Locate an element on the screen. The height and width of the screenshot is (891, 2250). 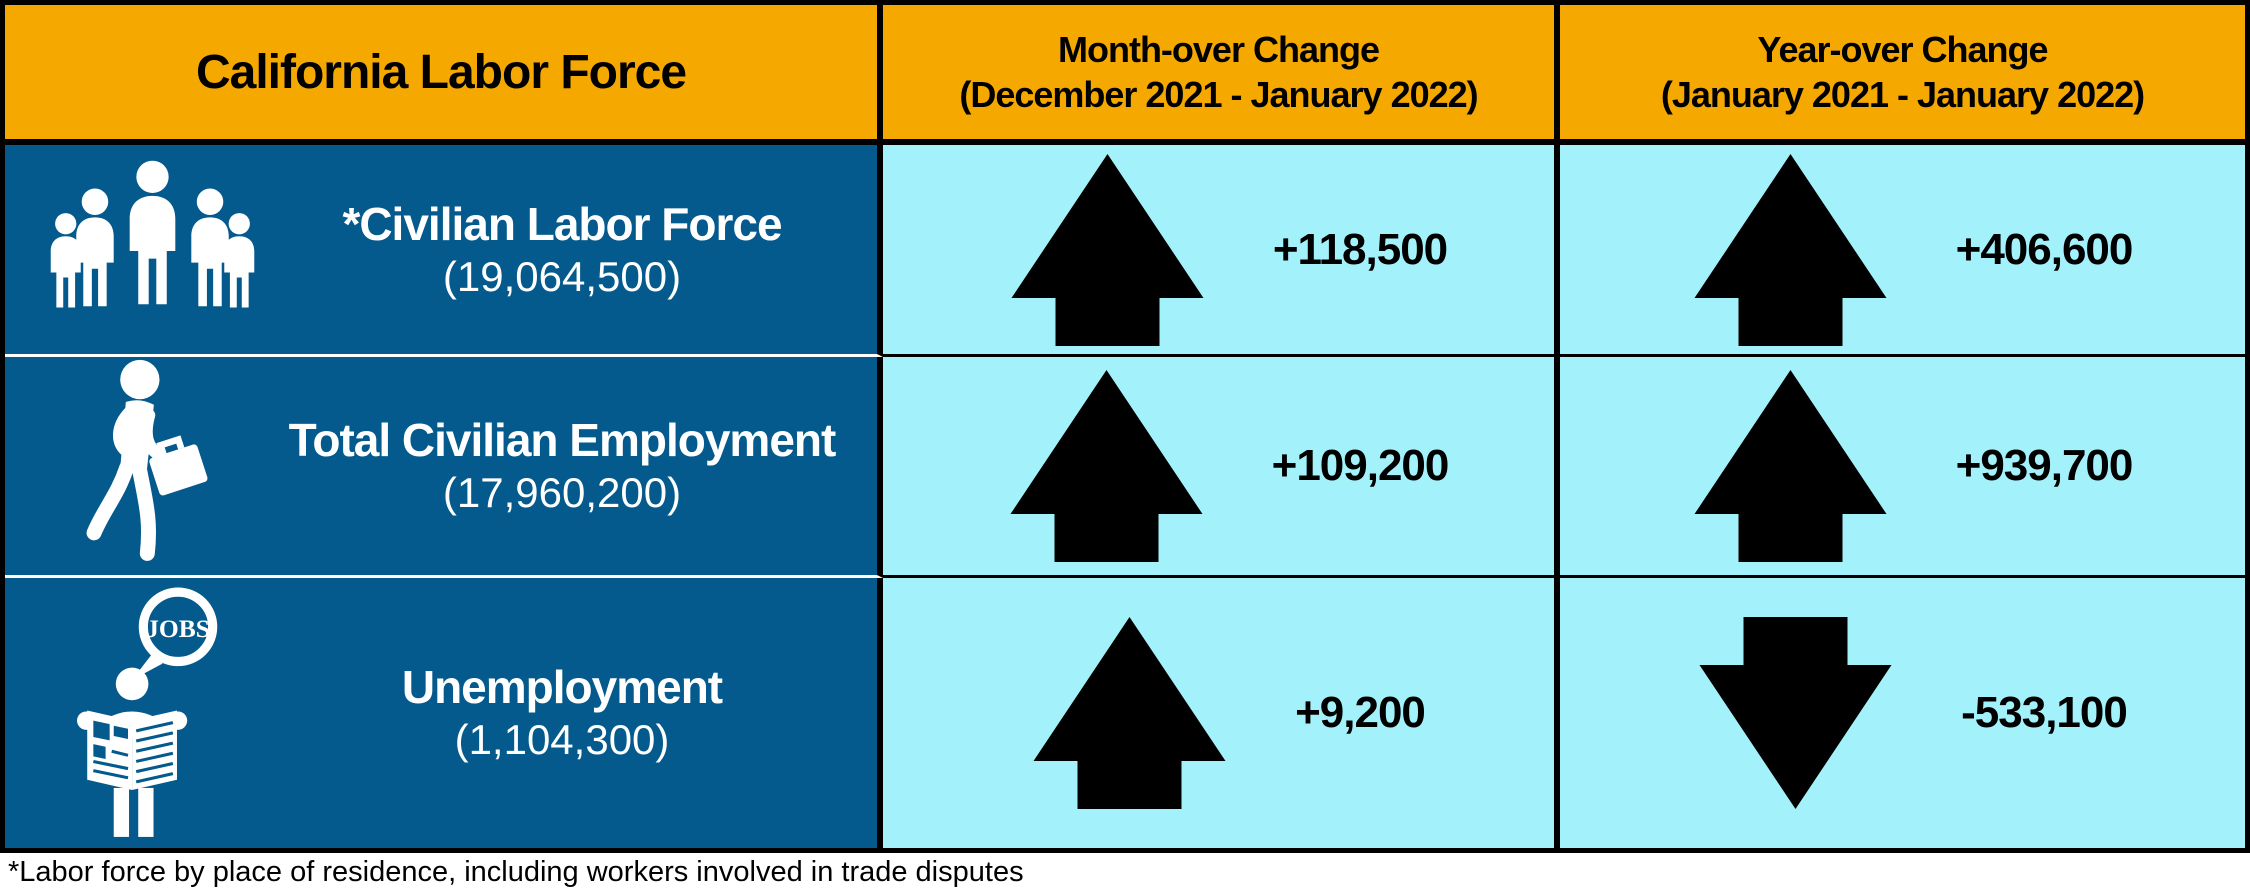
row-label: Unemployment is located at coordinates (562, 687).